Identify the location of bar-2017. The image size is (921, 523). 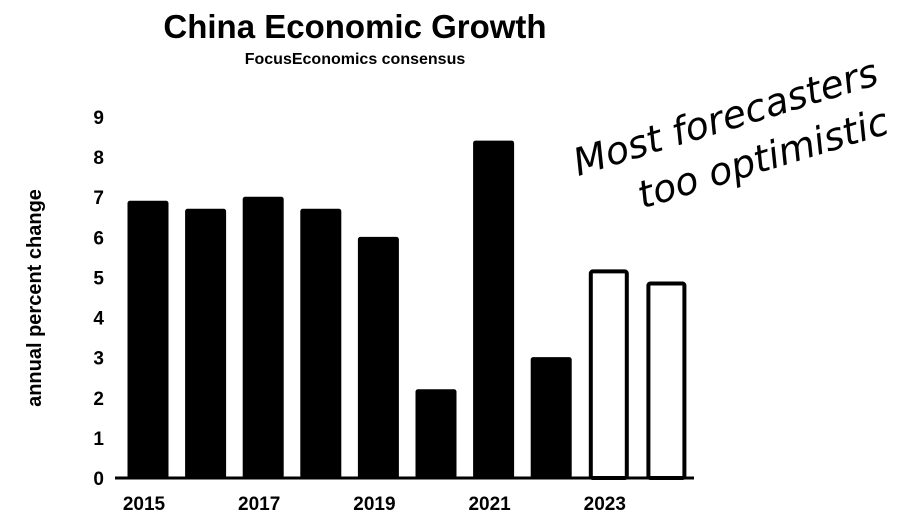
(263, 337).